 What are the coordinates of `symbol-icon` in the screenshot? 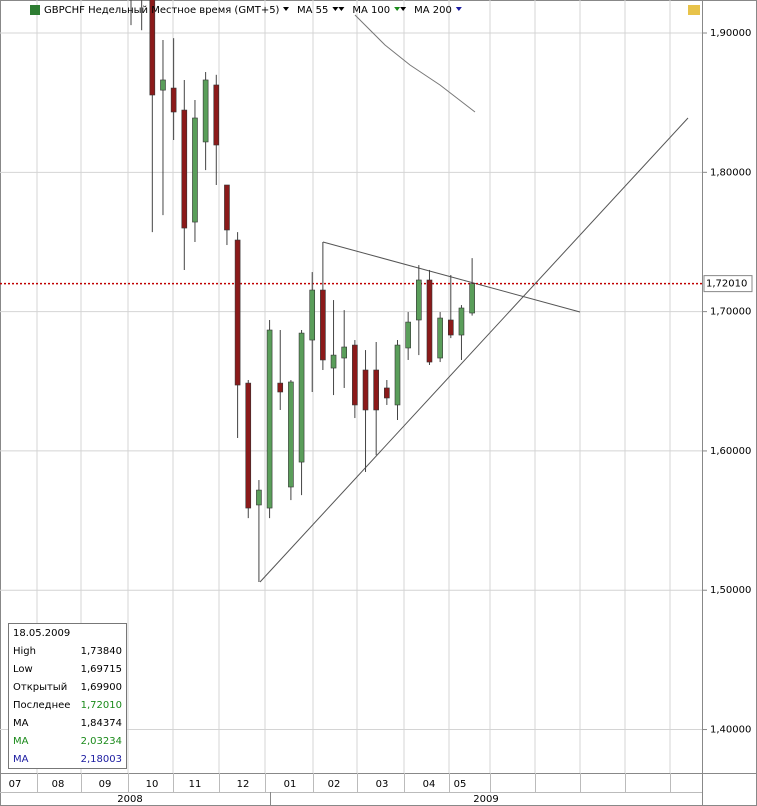 It's located at (35, 10).